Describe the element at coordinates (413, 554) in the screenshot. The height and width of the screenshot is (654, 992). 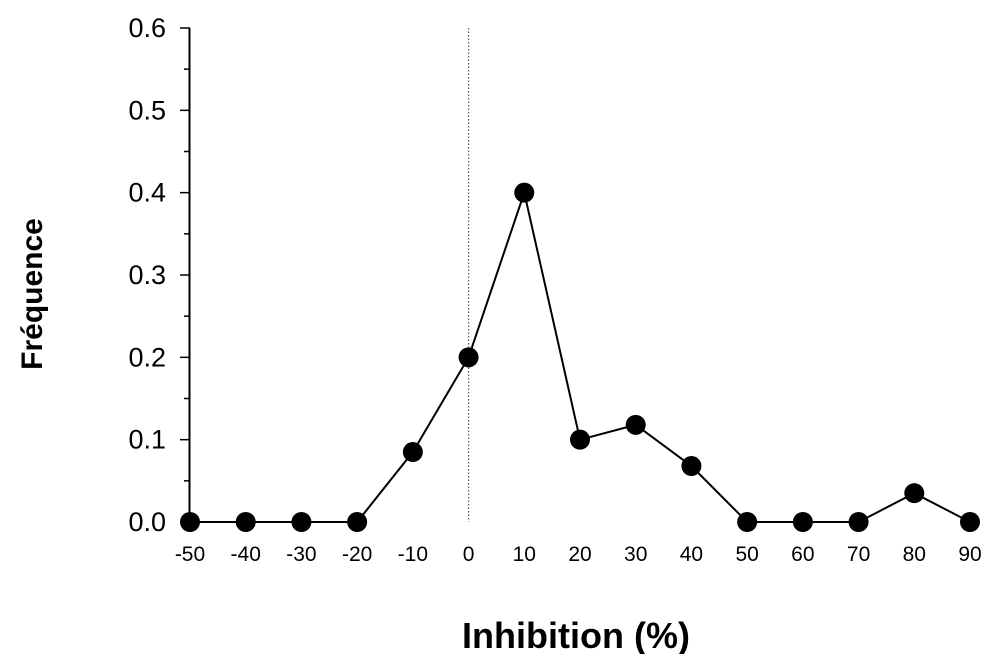
I see `x-tick-label: -10` at that location.